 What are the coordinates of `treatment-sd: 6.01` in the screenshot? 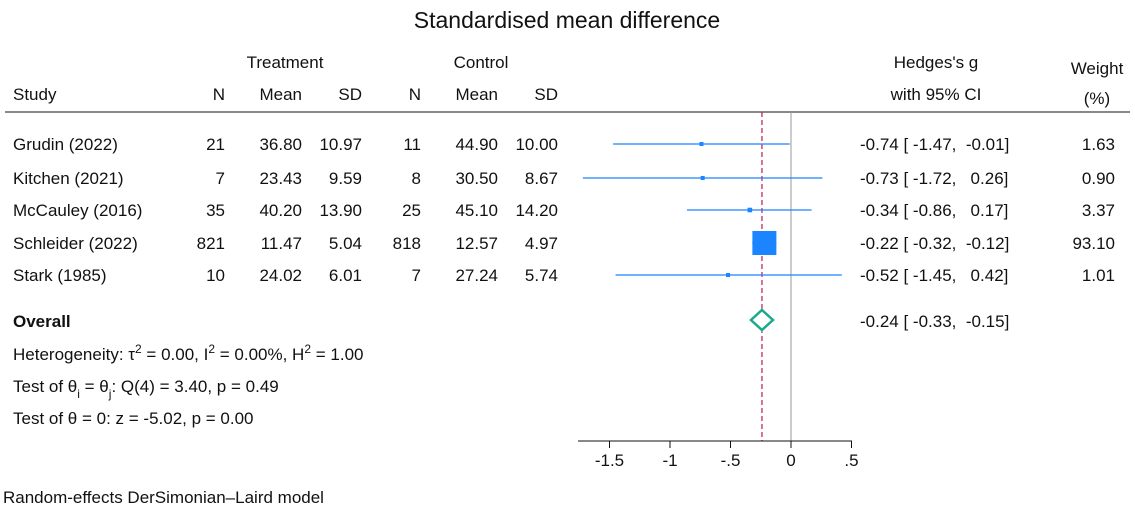 It's located at (345, 275).